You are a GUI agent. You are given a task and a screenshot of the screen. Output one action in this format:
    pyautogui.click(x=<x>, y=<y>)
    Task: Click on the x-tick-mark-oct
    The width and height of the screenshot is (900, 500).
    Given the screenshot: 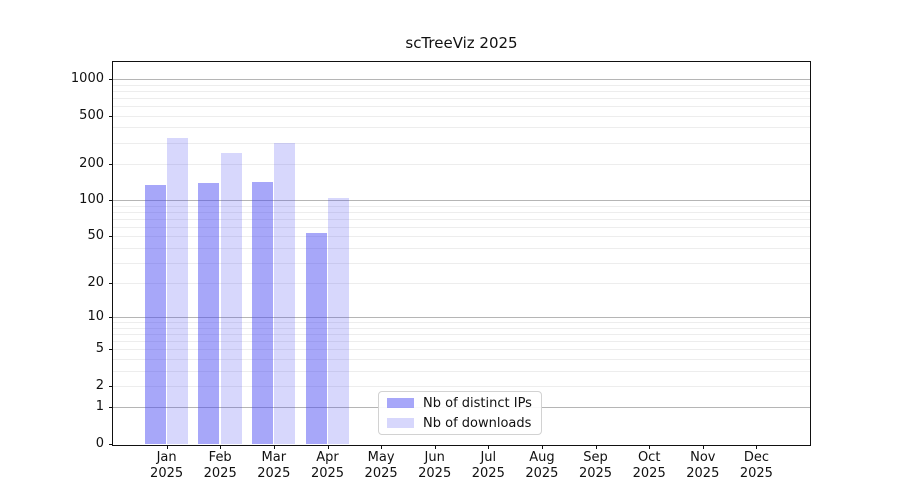 What is the action you would take?
    pyautogui.click(x=650, y=447)
    